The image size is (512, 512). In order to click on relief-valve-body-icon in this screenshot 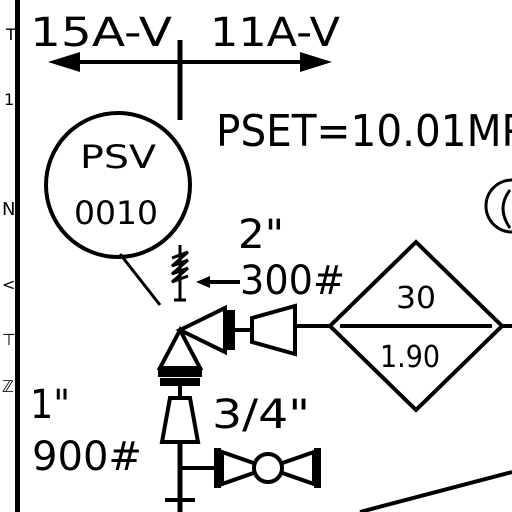, I will do `click(195, 340)`.